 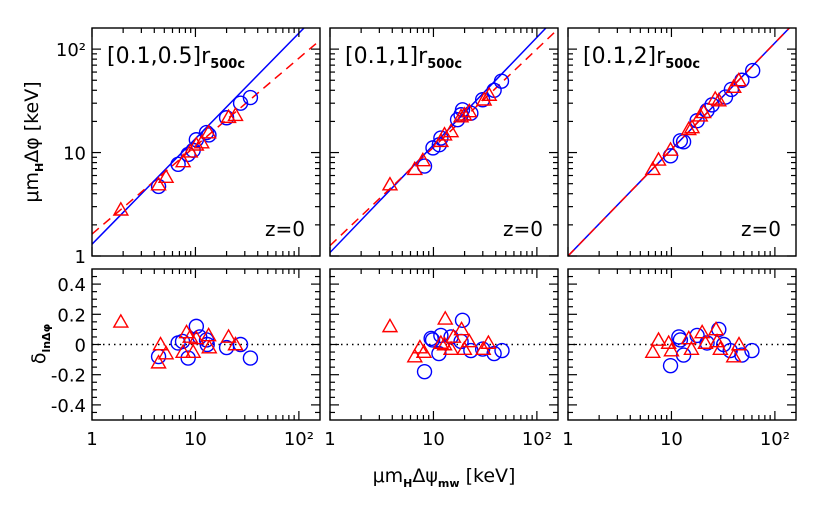 I want to click on residual-panel-2: 1 10 10², so click(x=441, y=359).